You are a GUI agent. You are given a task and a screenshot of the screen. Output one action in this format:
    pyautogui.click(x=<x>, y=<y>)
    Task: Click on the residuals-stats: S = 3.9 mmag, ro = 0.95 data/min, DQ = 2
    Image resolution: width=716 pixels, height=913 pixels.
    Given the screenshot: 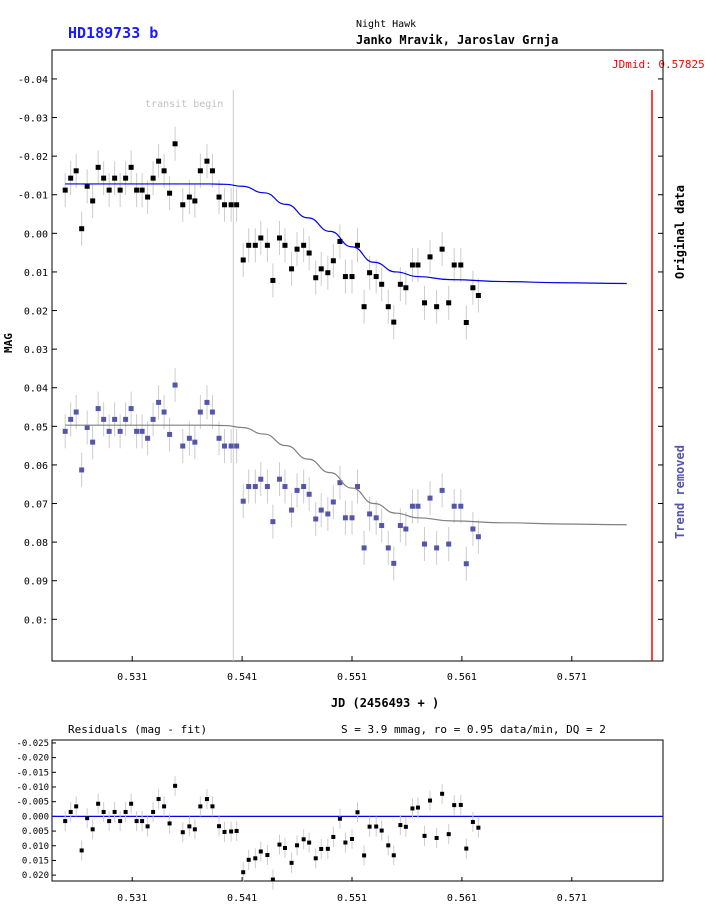 What is the action you would take?
    pyautogui.click(x=473, y=729)
    